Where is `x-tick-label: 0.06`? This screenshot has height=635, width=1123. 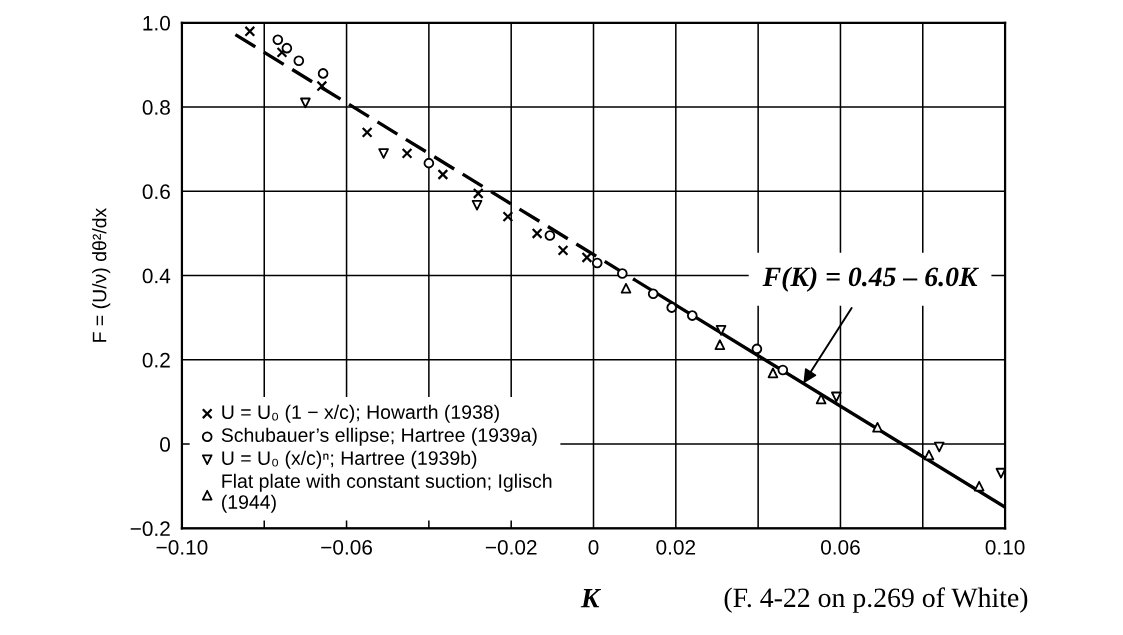 x-tick-label: 0.06 is located at coordinates (840, 547).